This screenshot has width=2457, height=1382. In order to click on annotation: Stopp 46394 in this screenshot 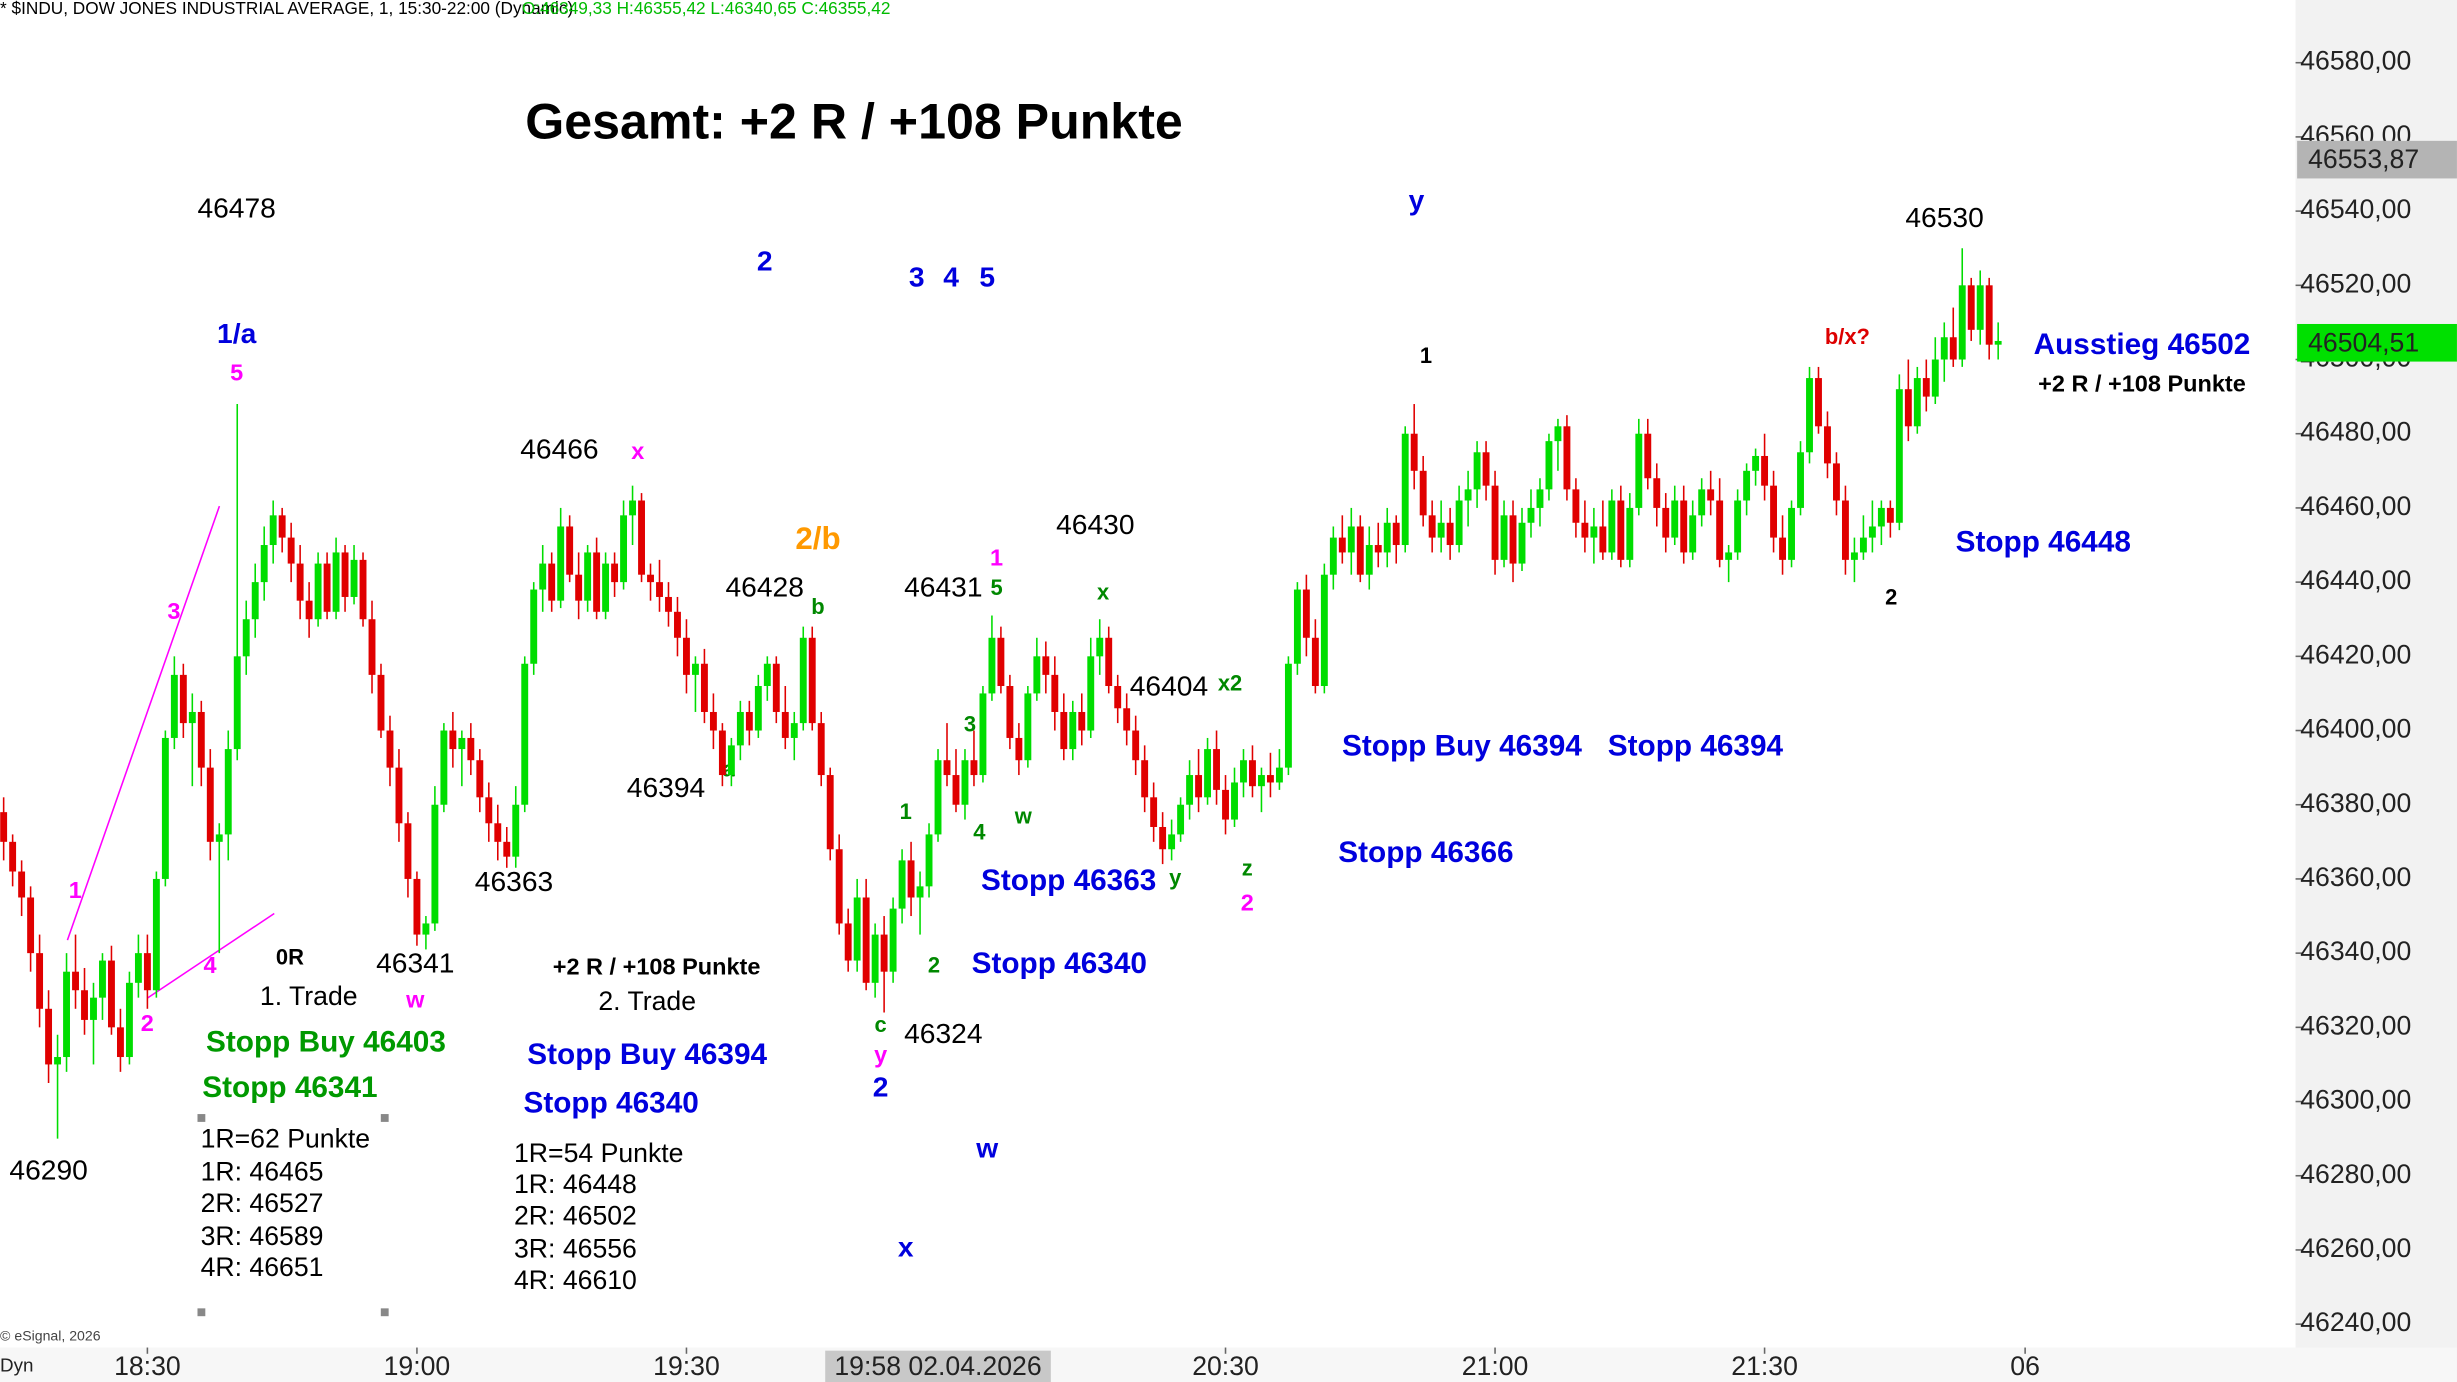, I will do `click(1696, 745)`.